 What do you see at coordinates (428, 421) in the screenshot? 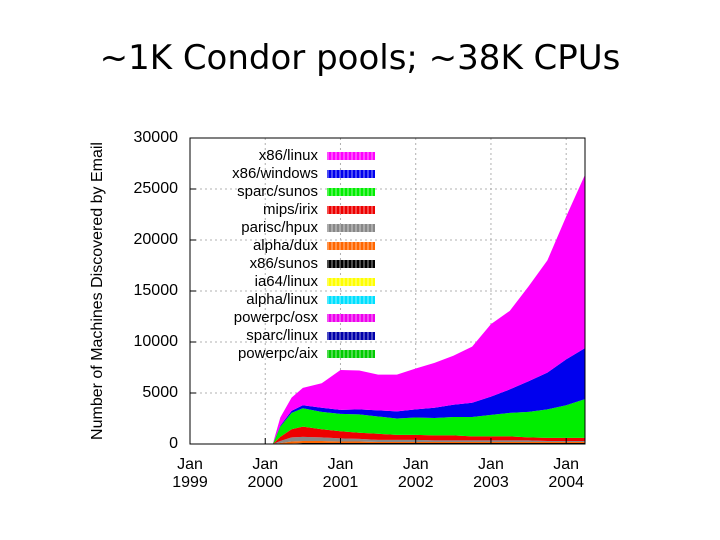
I see `area-sparc-sunos` at bounding box center [428, 421].